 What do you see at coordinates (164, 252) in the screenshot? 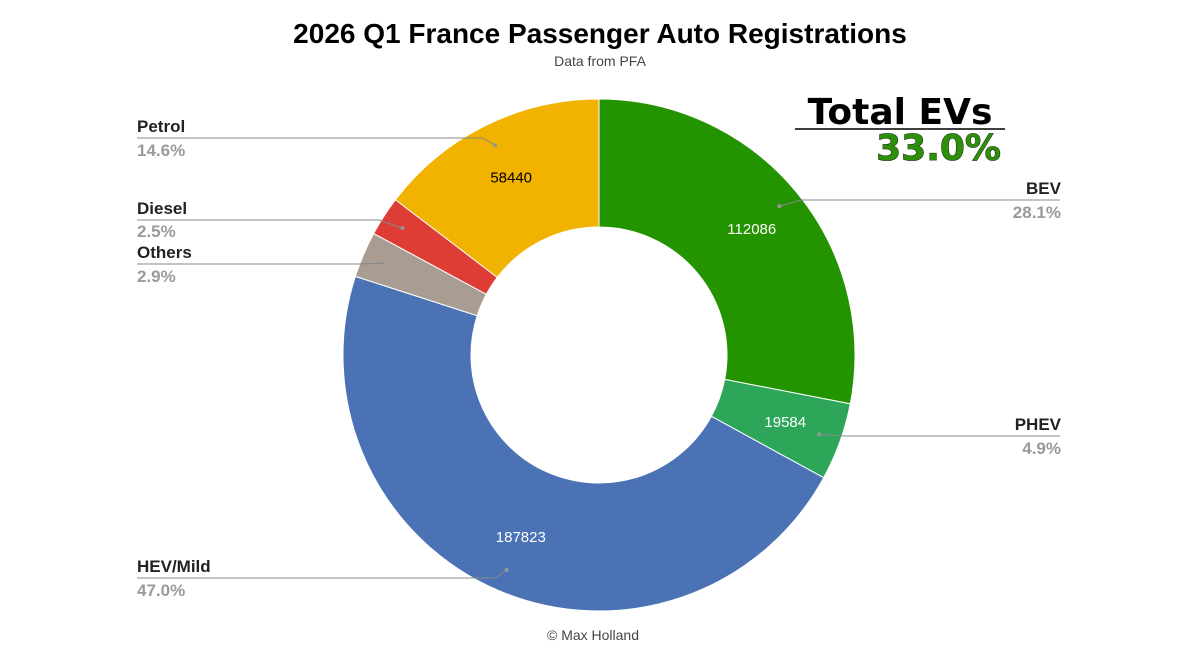
I see `label-name-others: Others` at bounding box center [164, 252].